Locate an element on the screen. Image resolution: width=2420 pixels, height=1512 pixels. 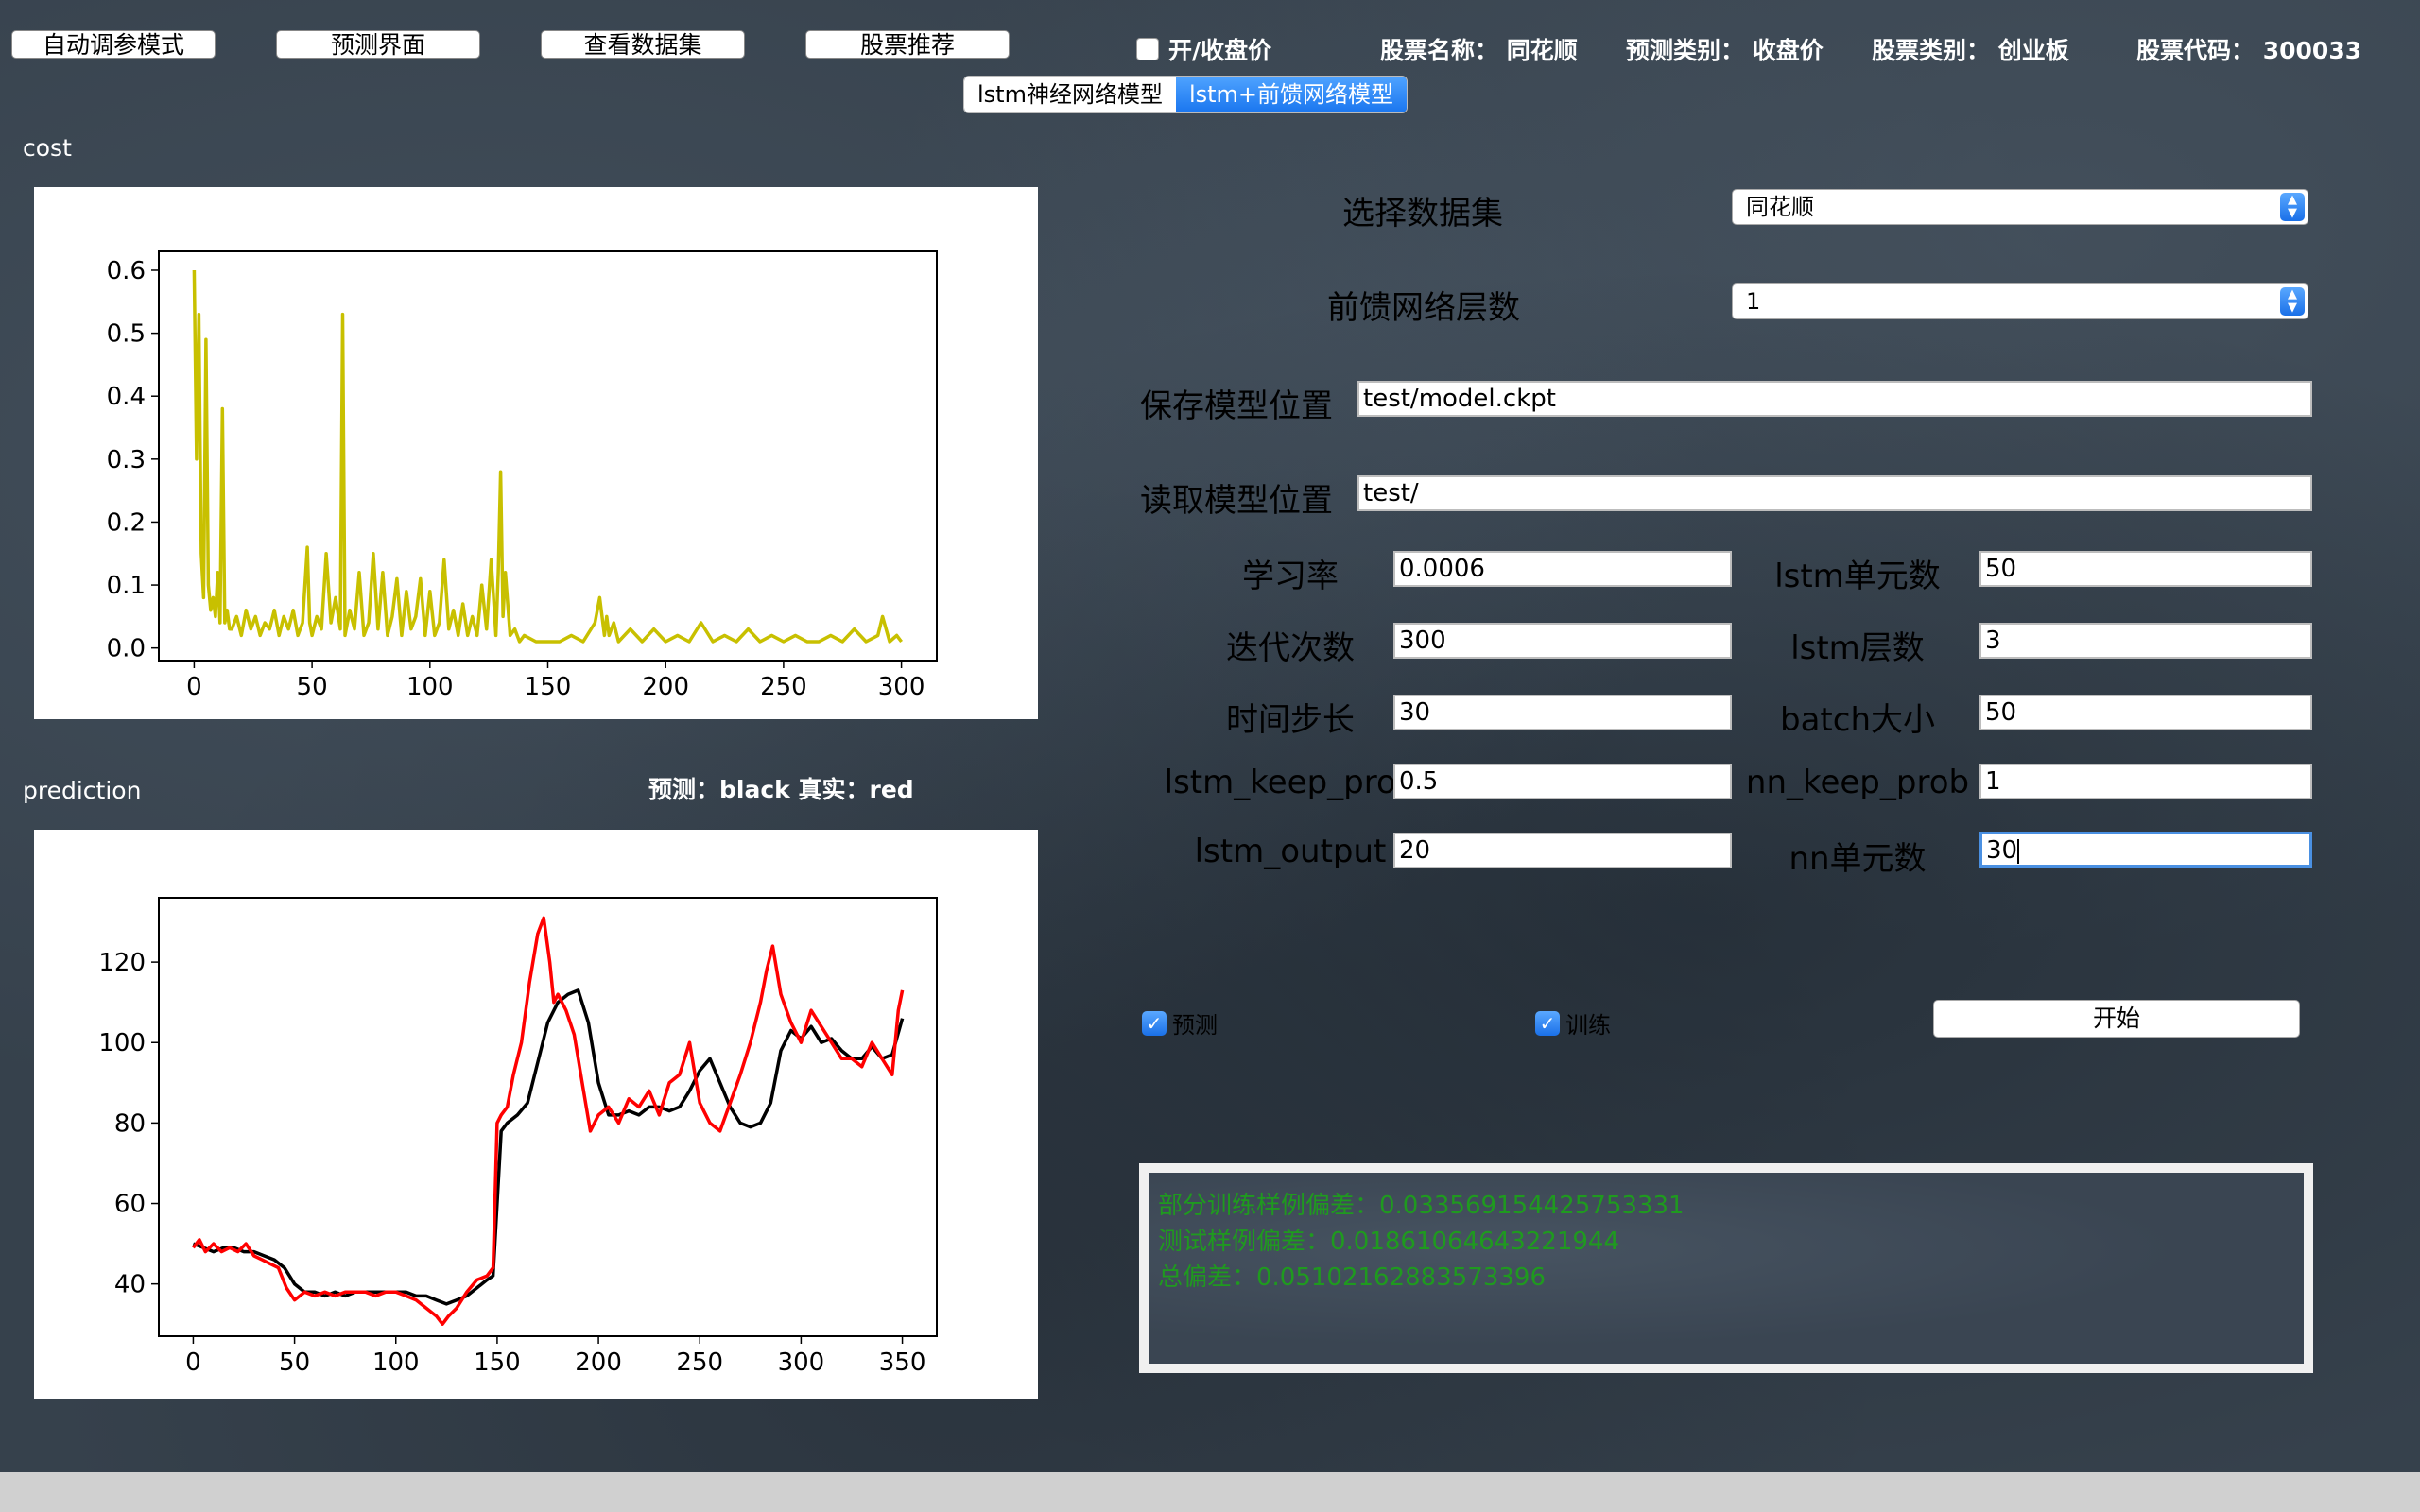
view-dataset-button: 查看数据集 is located at coordinates (643, 44).